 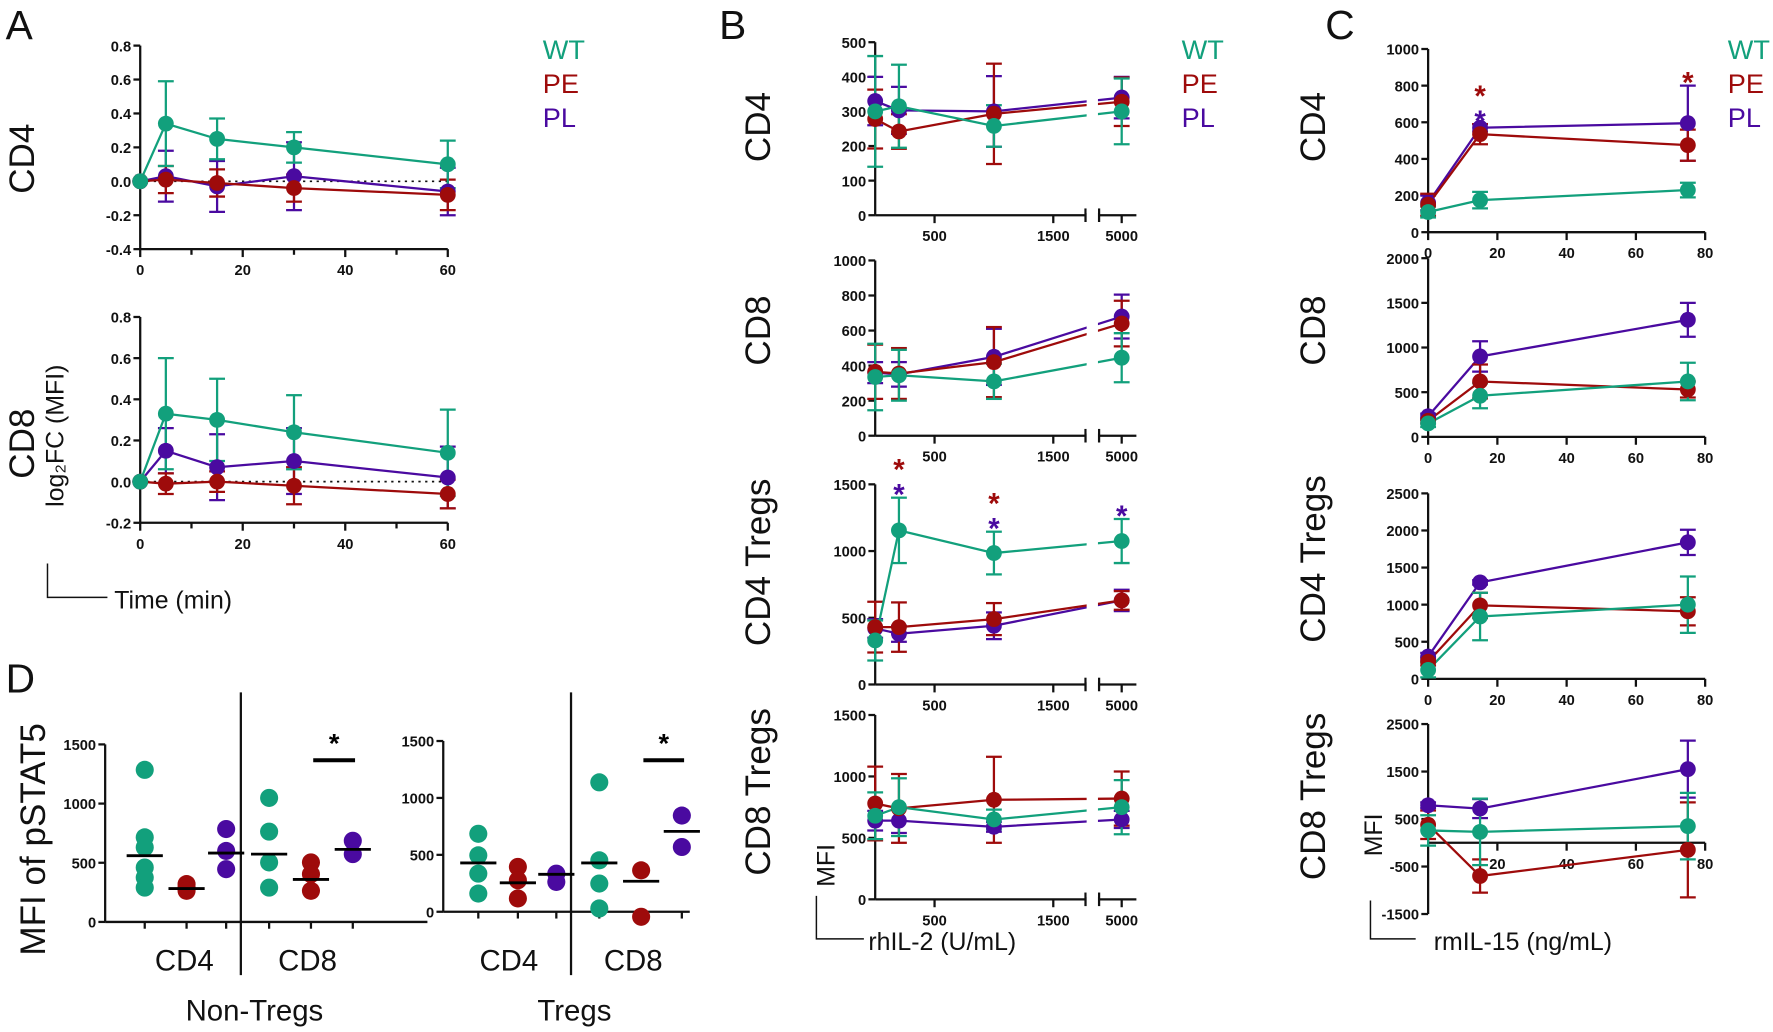 I want to click on legend-c: WT PE PL, so click(x=1749, y=83).